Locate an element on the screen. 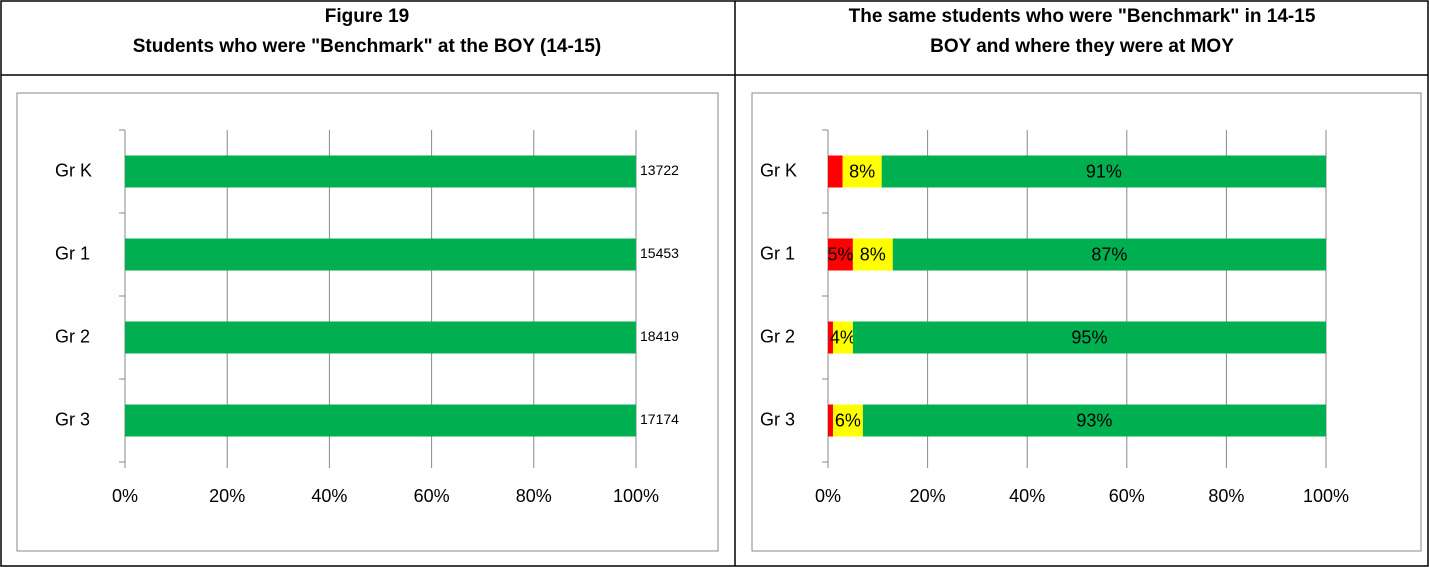  data-label: 95% is located at coordinates (1089, 337).